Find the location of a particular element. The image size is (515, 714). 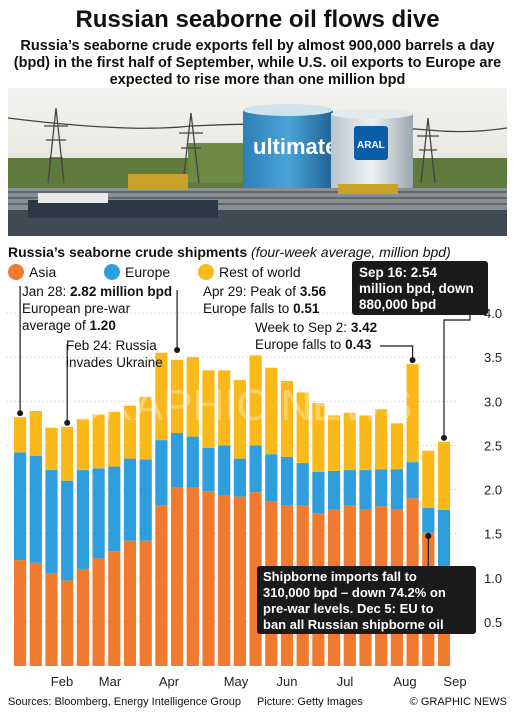

x-month-label: Sep is located at coordinates (454, 681).